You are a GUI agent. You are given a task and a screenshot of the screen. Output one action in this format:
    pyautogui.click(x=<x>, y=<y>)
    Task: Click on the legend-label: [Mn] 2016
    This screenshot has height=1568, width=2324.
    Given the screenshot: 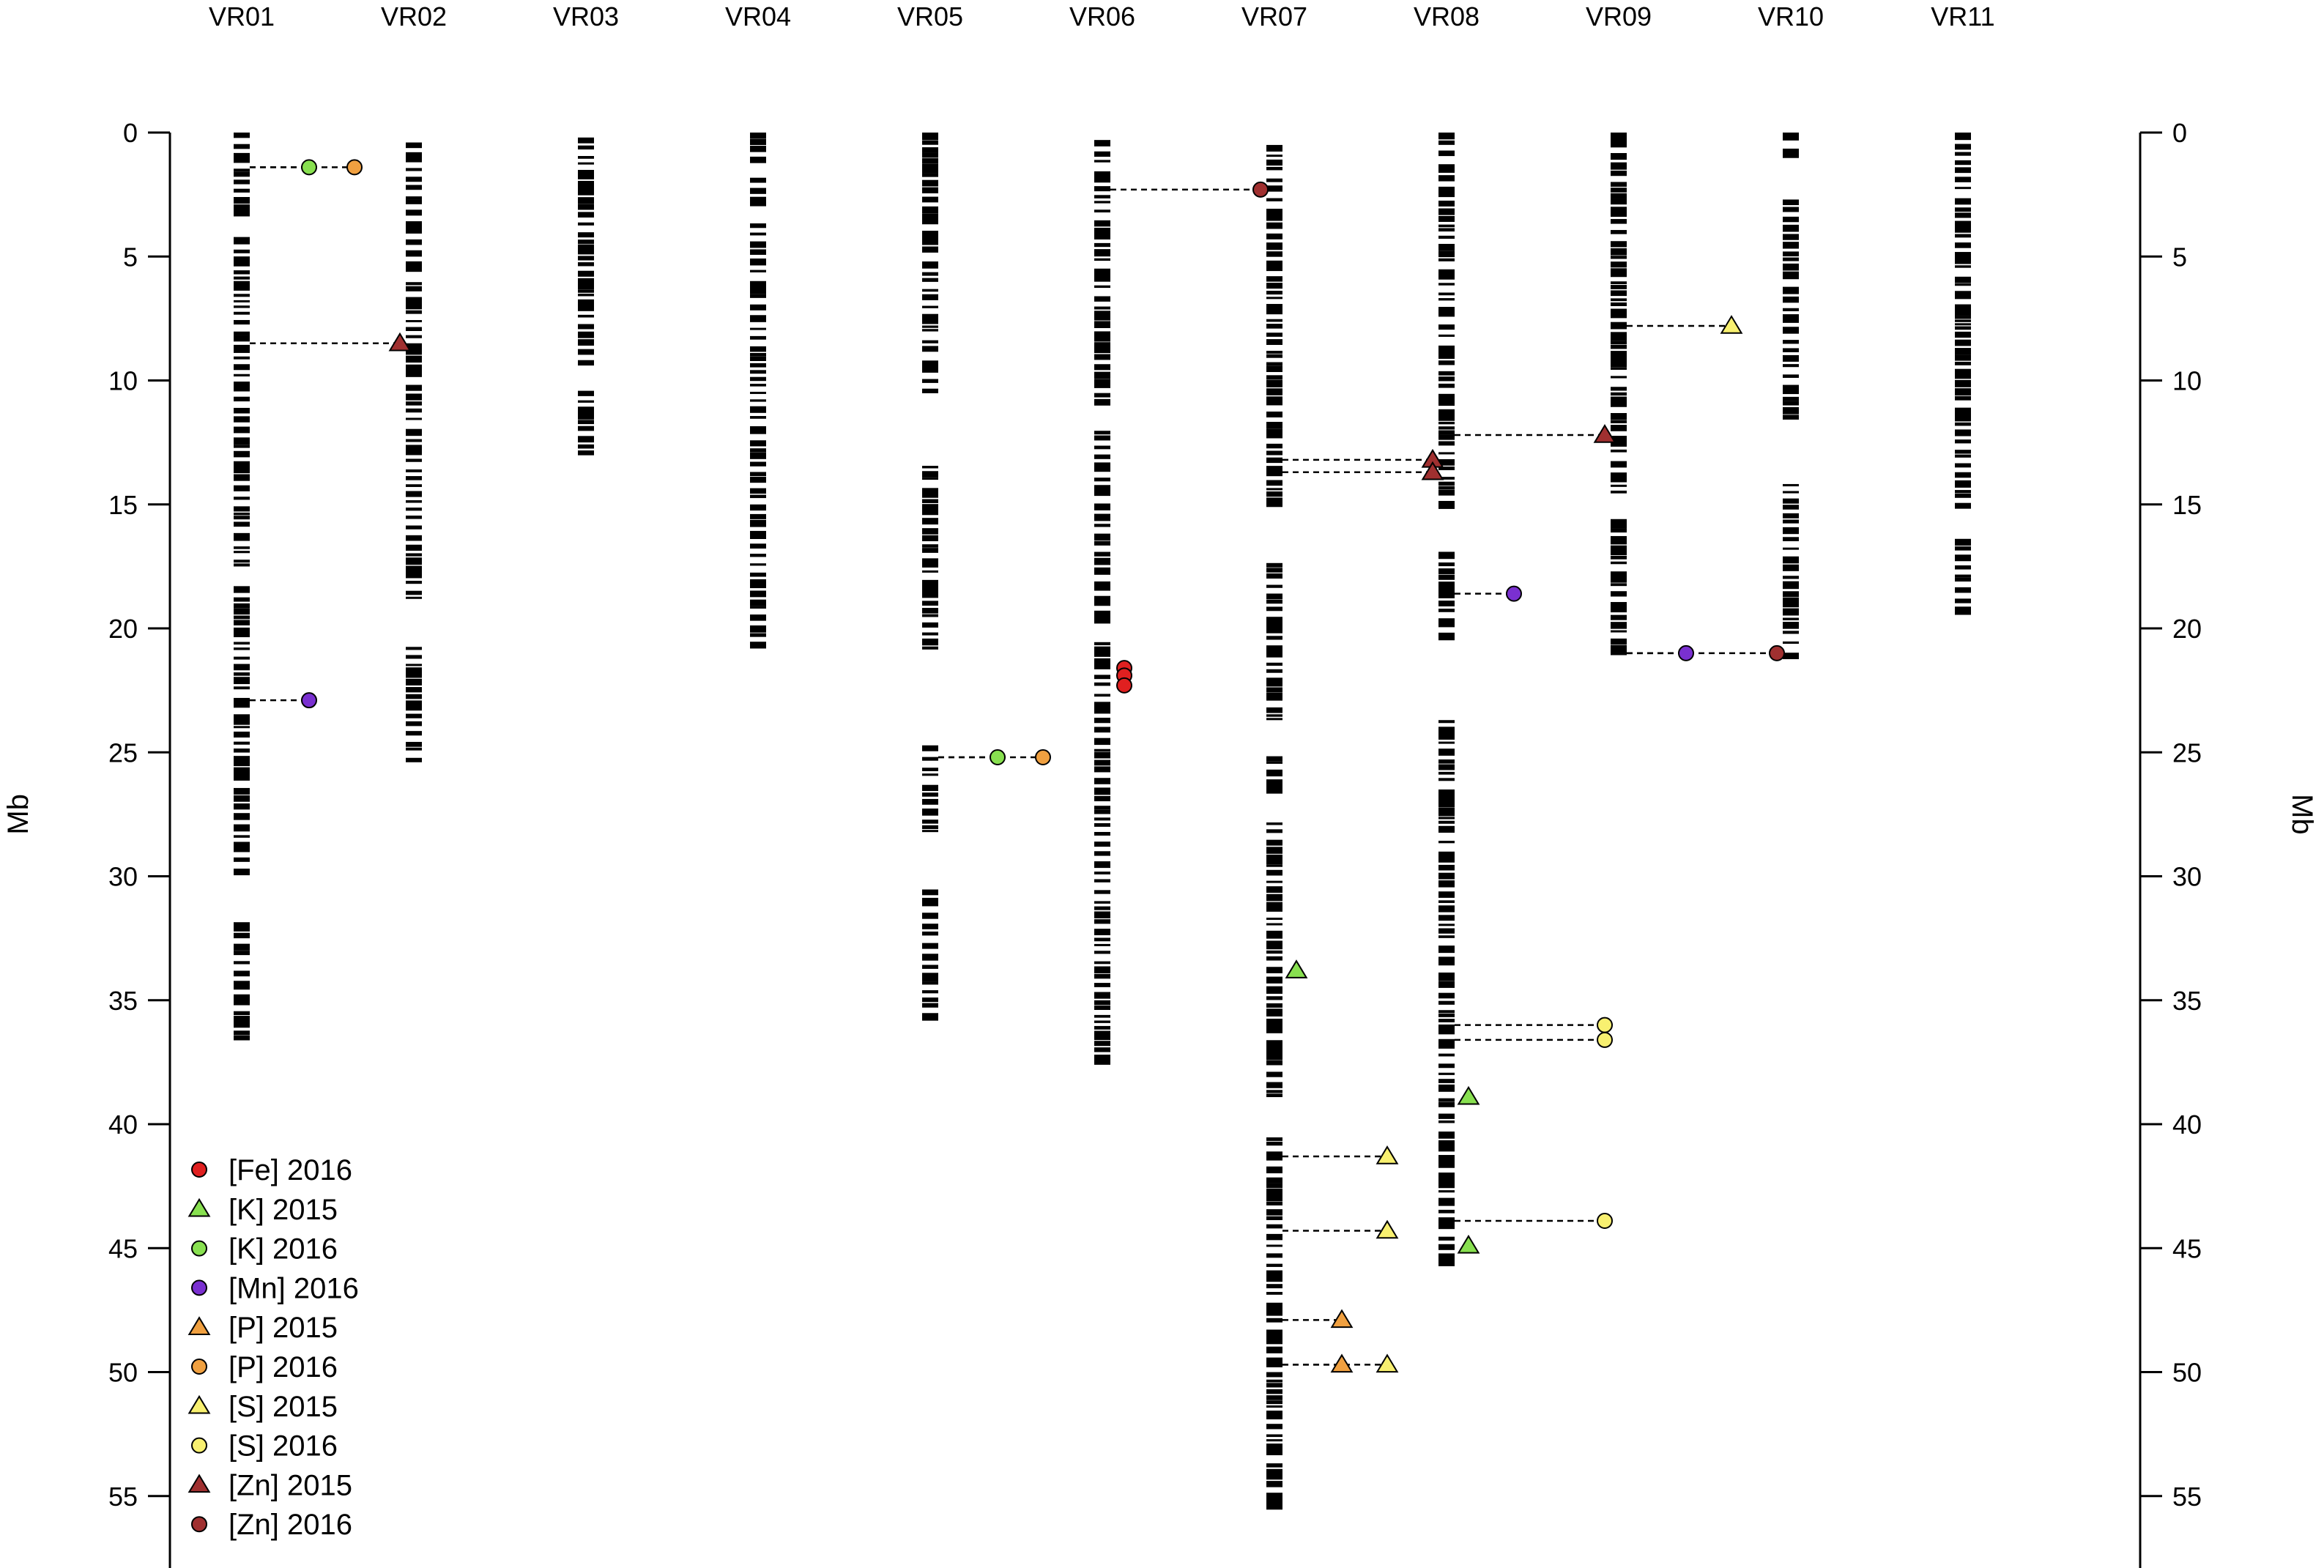 What is the action you would take?
    pyautogui.click(x=294, y=1288)
    